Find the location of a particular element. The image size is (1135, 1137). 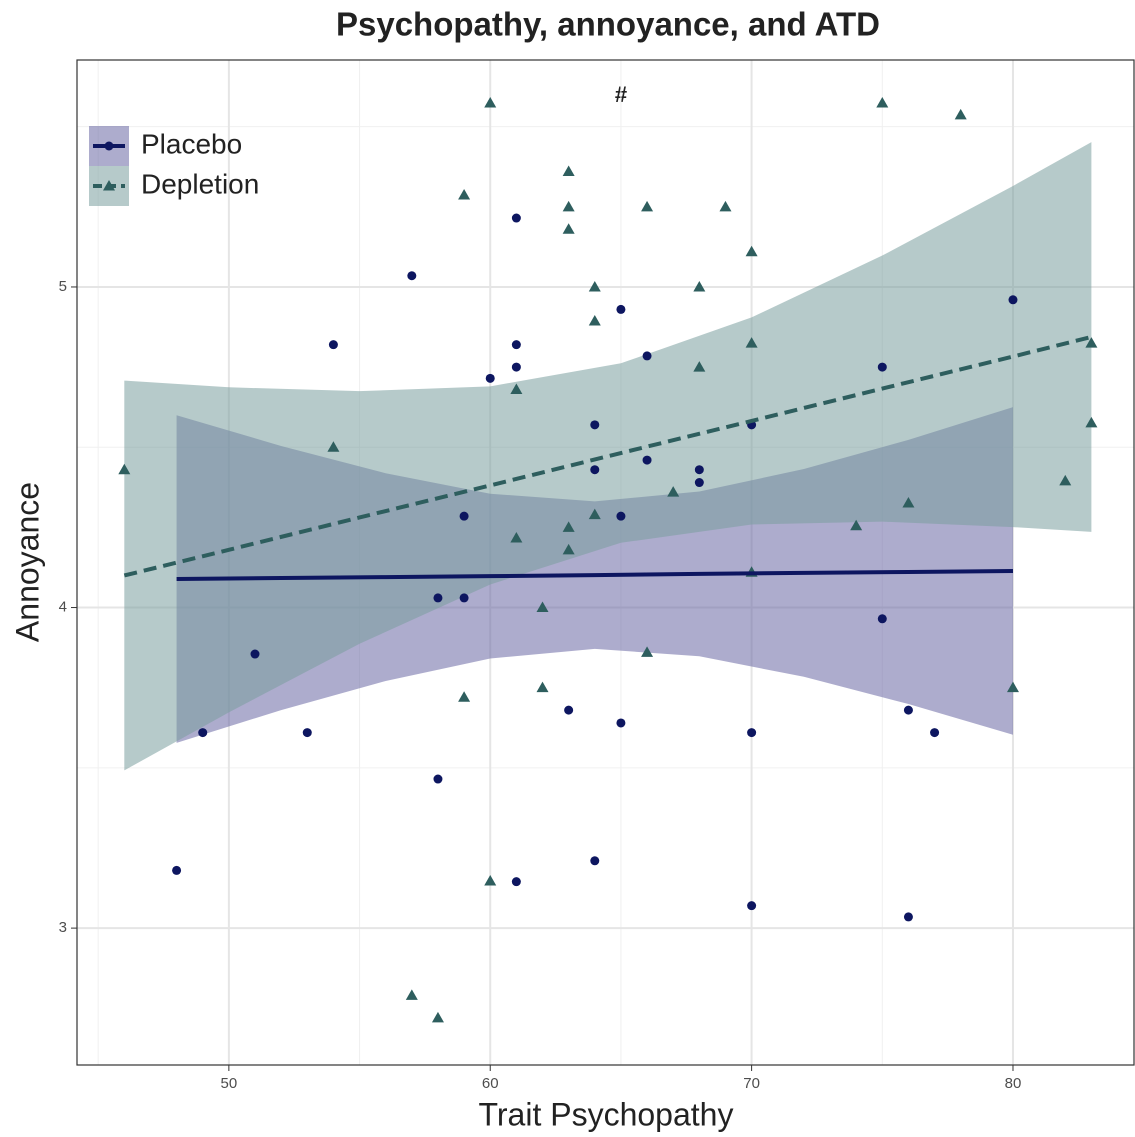

legend-label: Placebo is located at coordinates (191, 143).